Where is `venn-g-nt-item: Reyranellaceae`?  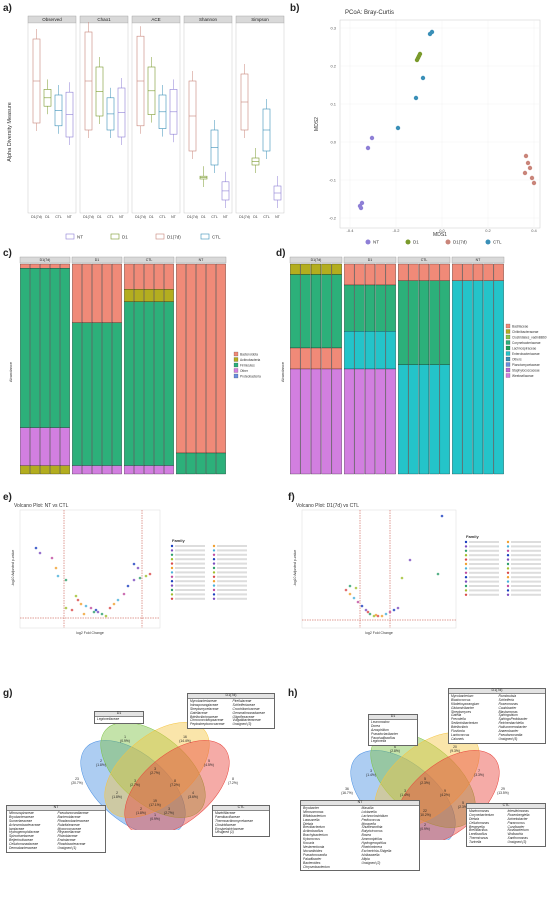
venn-g-nt-item: Reyranellaceae is located at coordinates (69, 832).